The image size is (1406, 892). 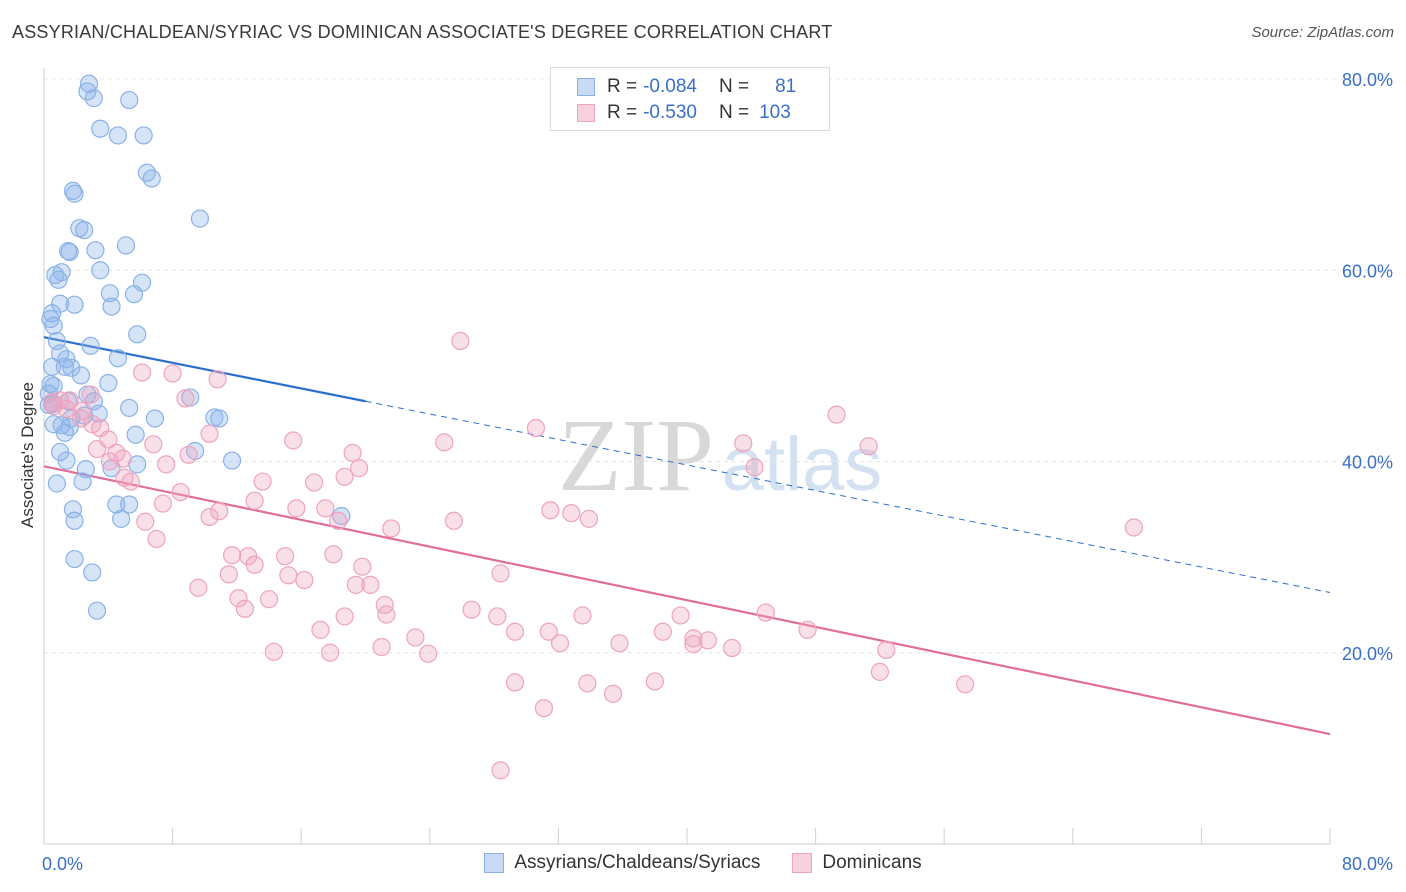 What do you see at coordinates (802, 863) in the screenshot?
I see `legend-swatch-dominican` at bounding box center [802, 863].